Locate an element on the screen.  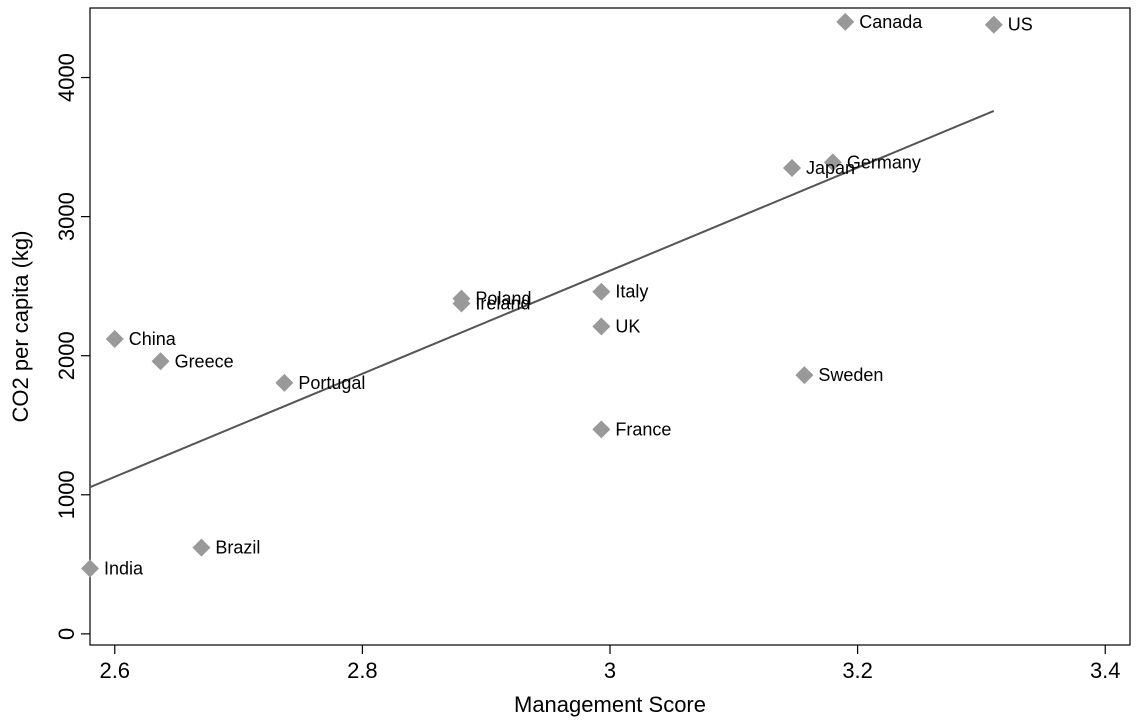
x-tick-label: 2.8 is located at coordinates (362, 670).